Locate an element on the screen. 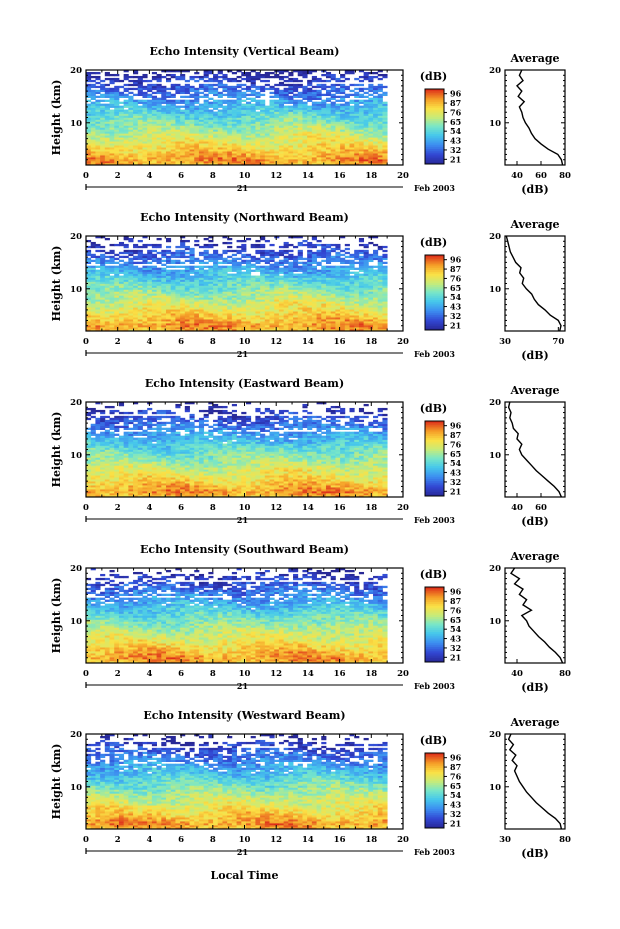  panel-title: Echo Intensity (Northward Beam) is located at coordinates (244, 217).